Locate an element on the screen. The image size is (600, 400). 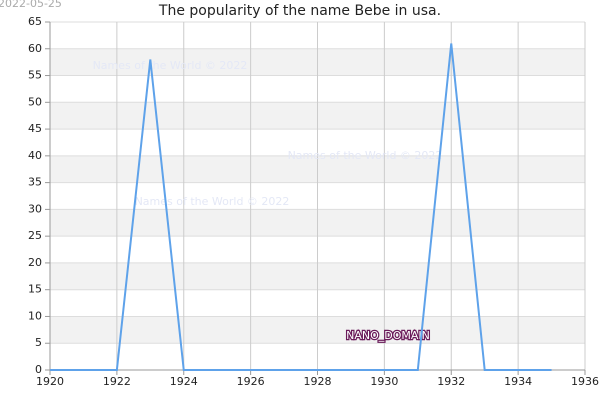
x-tick-label: 1934 is located at coordinates (518, 381).